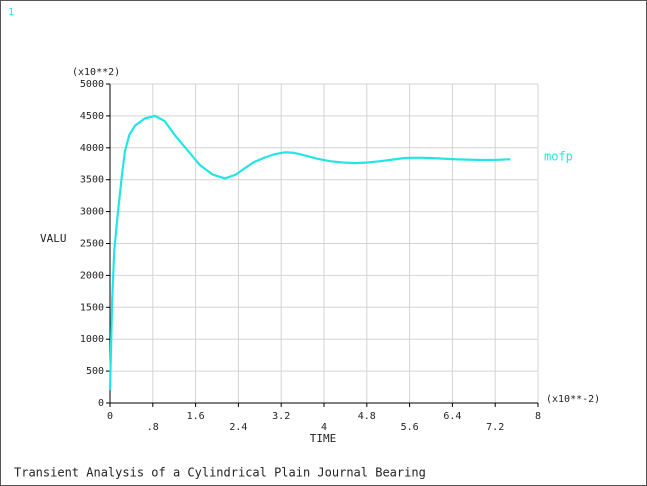 This screenshot has height=486, width=647. What do you see at coordinates (324, 427) in the screenshot?
I see `x-tick-label: 4` at bounding box center [324, 427].